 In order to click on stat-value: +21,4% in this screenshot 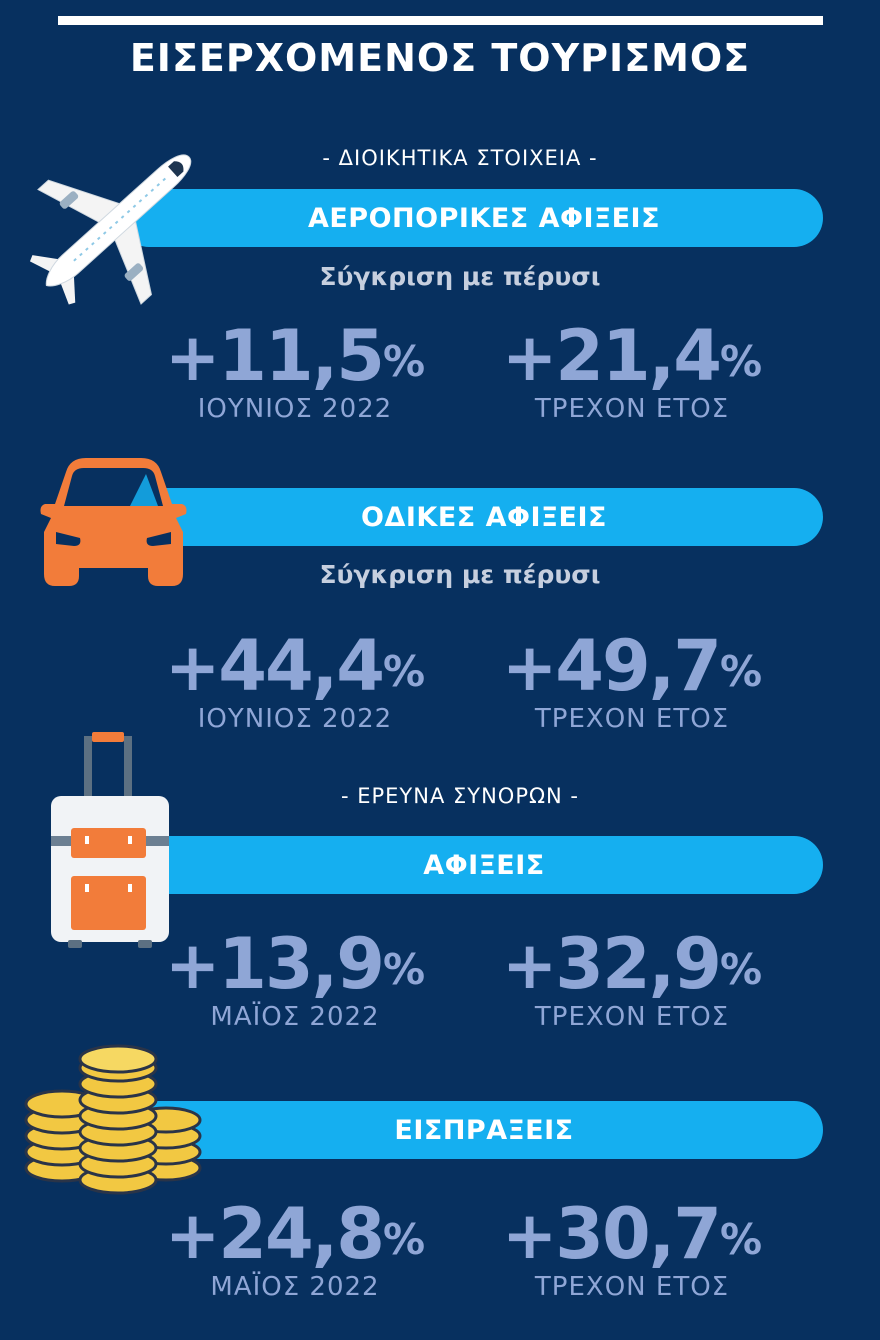, I will do `click(632, 356)`.